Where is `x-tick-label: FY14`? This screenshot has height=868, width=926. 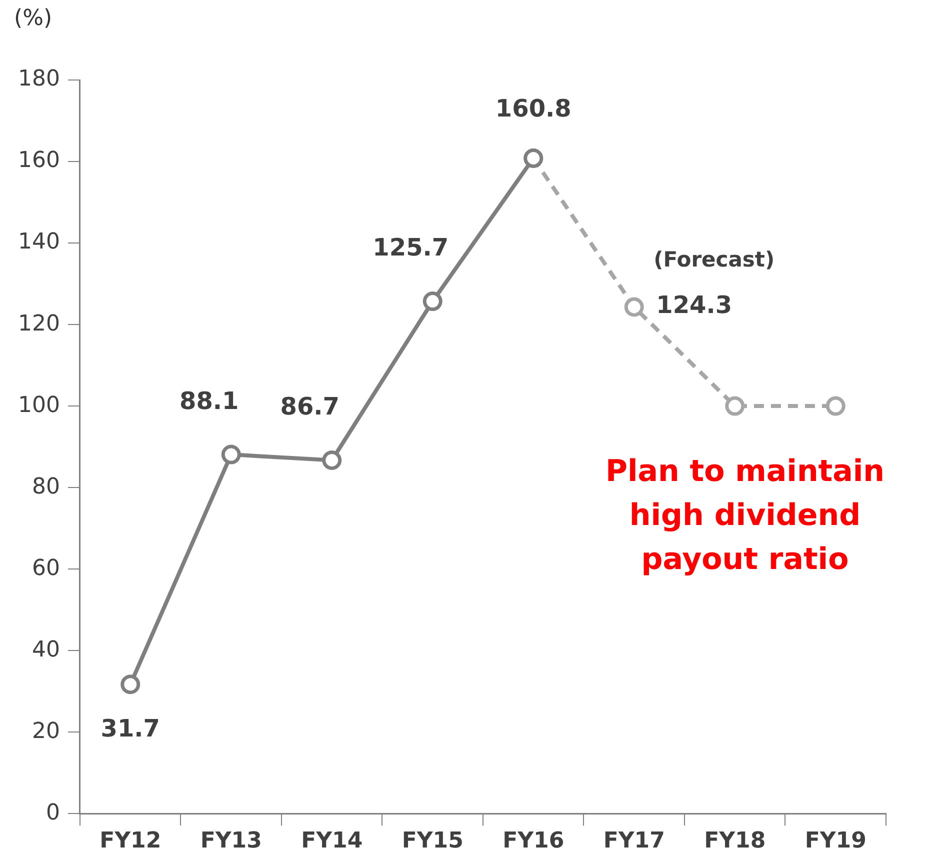 x-tick-label: FY14 is located at coordinates (332, 841).